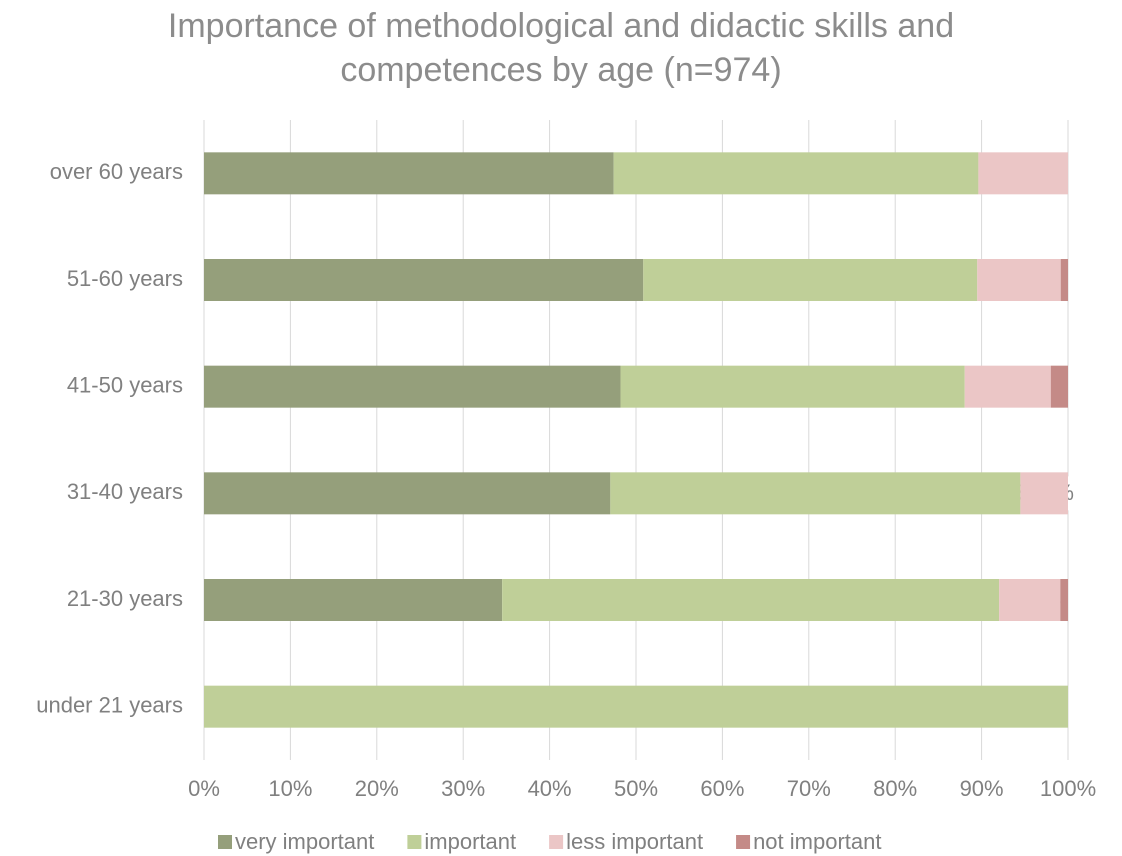 The image size is (1122, 856). Describe the element at coordinates (377, 788) in the screenshot. I see `x-tick-label: 20%` at that location.